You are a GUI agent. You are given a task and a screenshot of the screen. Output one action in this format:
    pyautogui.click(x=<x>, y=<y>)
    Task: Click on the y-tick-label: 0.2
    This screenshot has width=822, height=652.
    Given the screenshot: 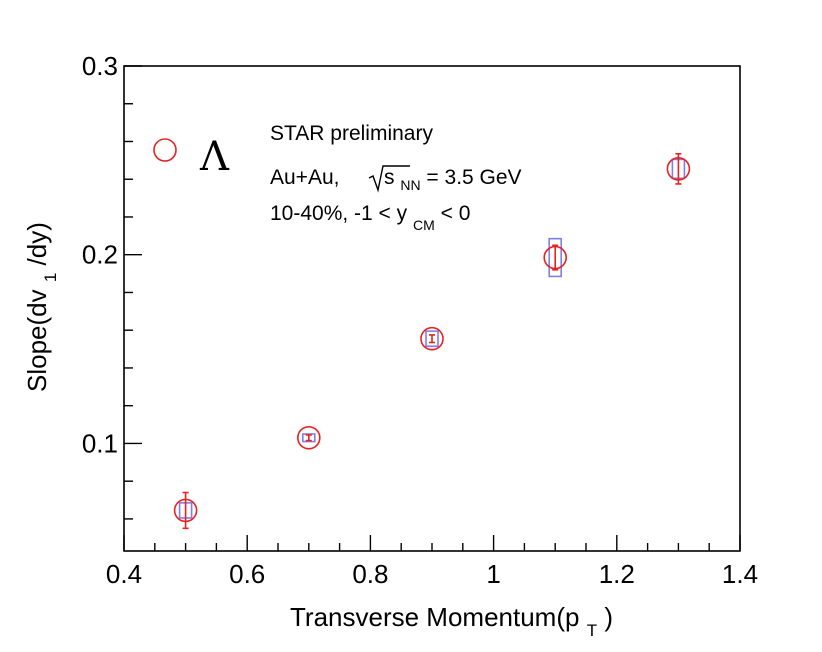 What is the action you would take?
    pyautogui.click(x=100, y=255)
    